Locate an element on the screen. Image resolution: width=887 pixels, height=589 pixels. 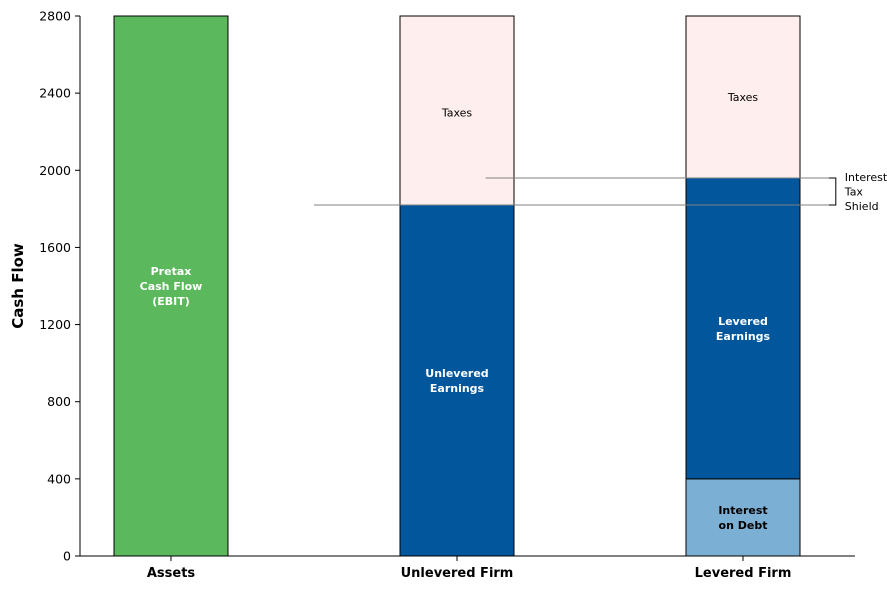
x-tick-label-unlevered-firm: Unlevered Firm is located at coordinates (457, 573).